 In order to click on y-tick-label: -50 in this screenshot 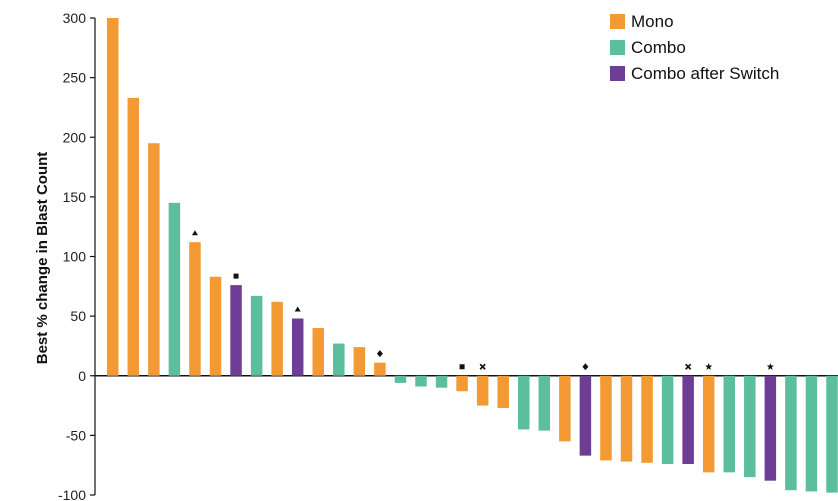, I will do `click(76, 435)`.